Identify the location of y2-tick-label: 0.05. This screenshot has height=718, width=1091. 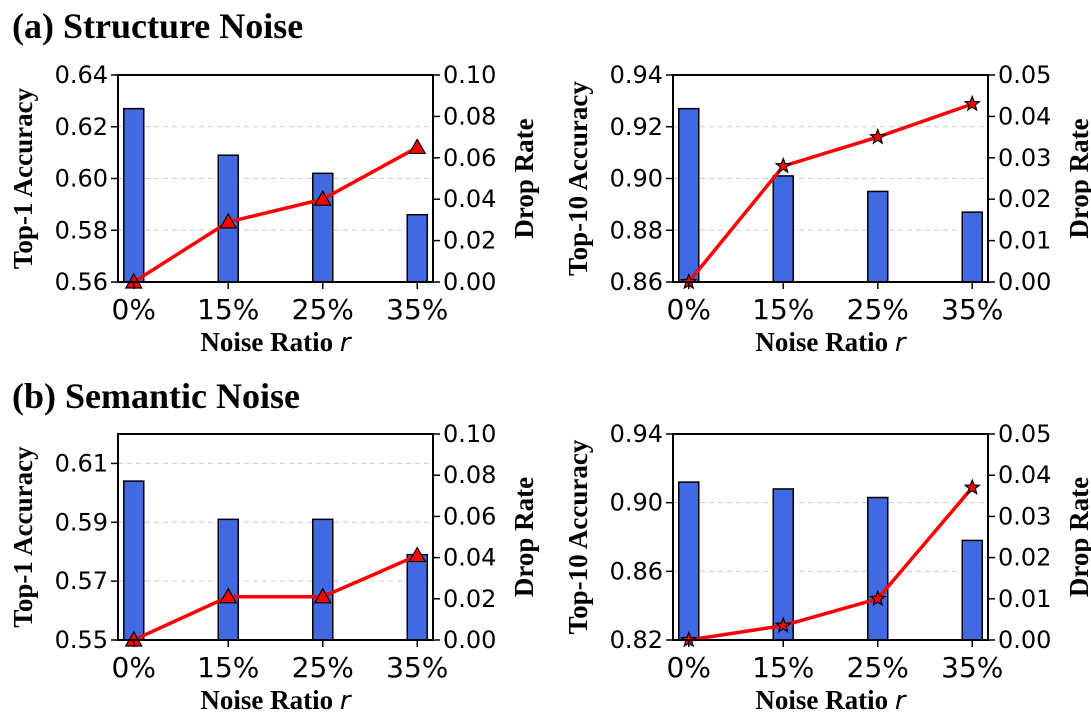
(1024, 434).